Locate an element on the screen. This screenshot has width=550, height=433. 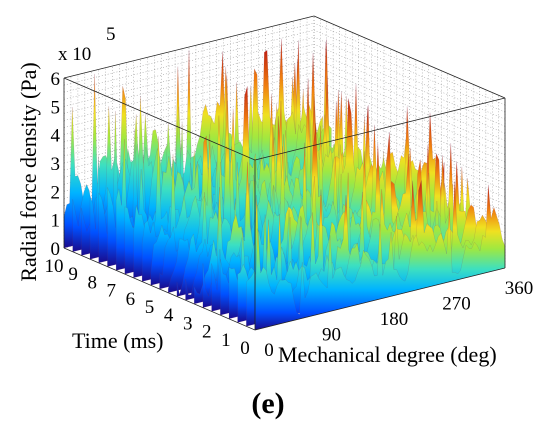
z-tick-label: 1 is located at coordinates (56, 221).